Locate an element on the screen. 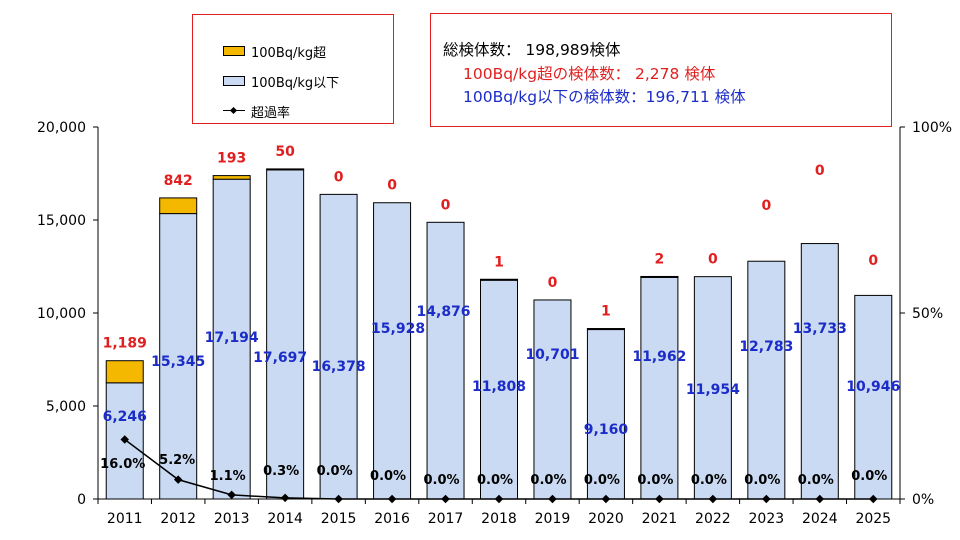 Image resolution: width=960 pixels, height=540 pixels. x-tick-label: 2018 is located at coordinates (499, 519).